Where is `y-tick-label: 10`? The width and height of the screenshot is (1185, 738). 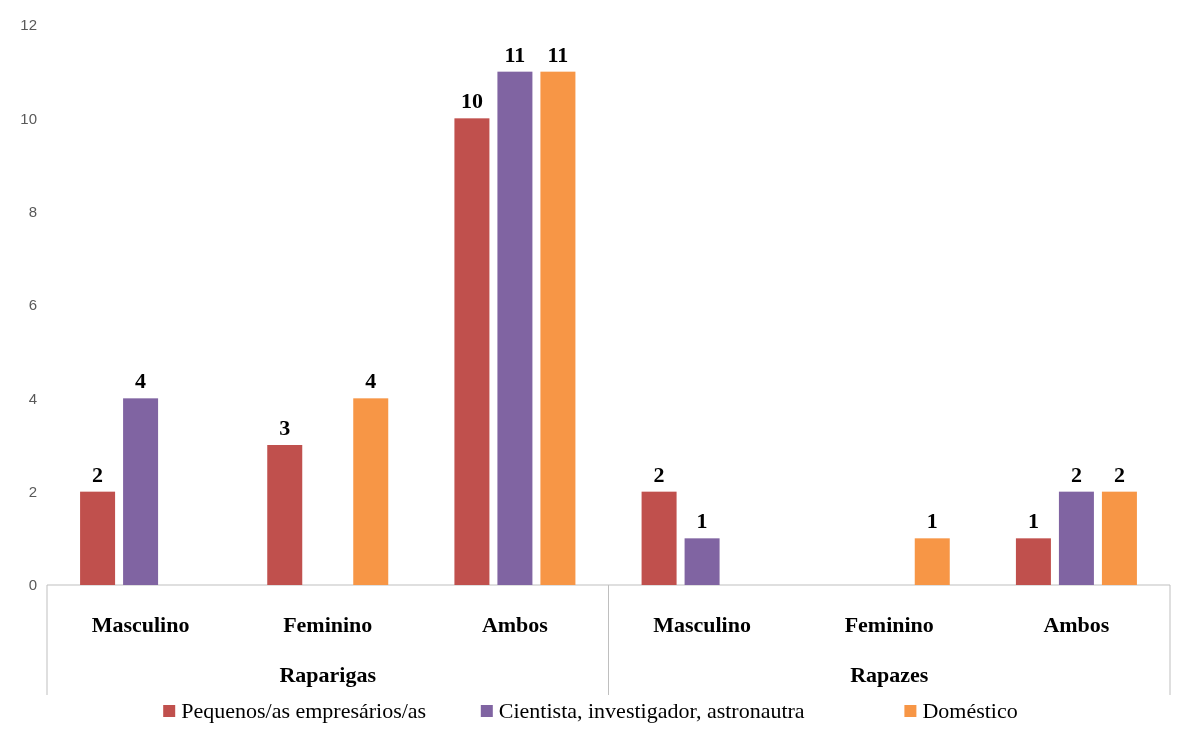
y-tick-label: 10 is located at coordinates (28, 118).